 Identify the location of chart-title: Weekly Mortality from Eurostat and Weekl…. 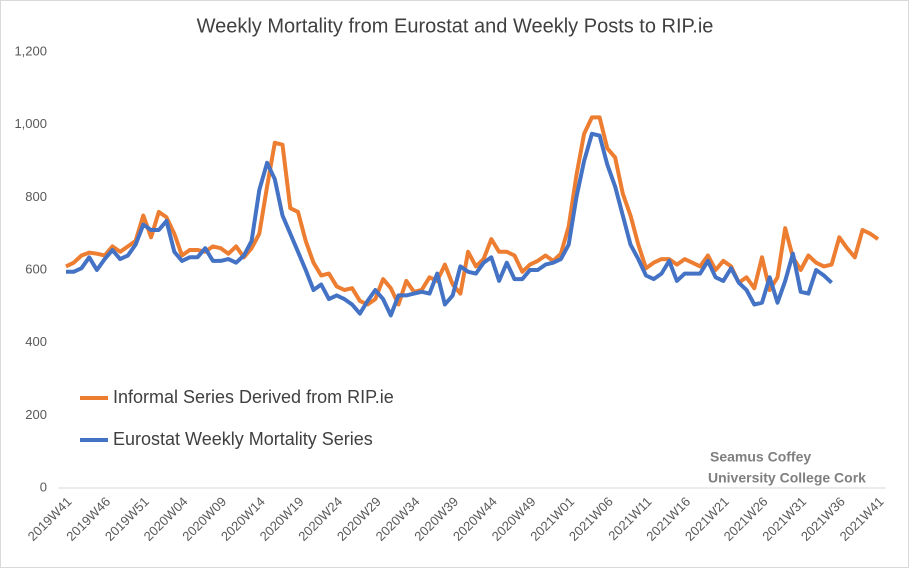
(455, 26).